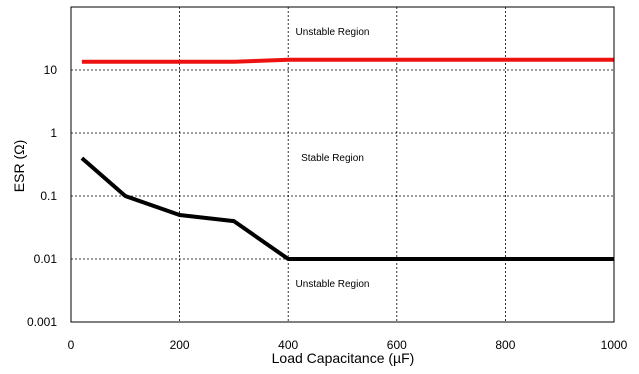 This screenshot has width=639, height=374. I want to click on y-tick-label: 0.1, so click(48, 196).